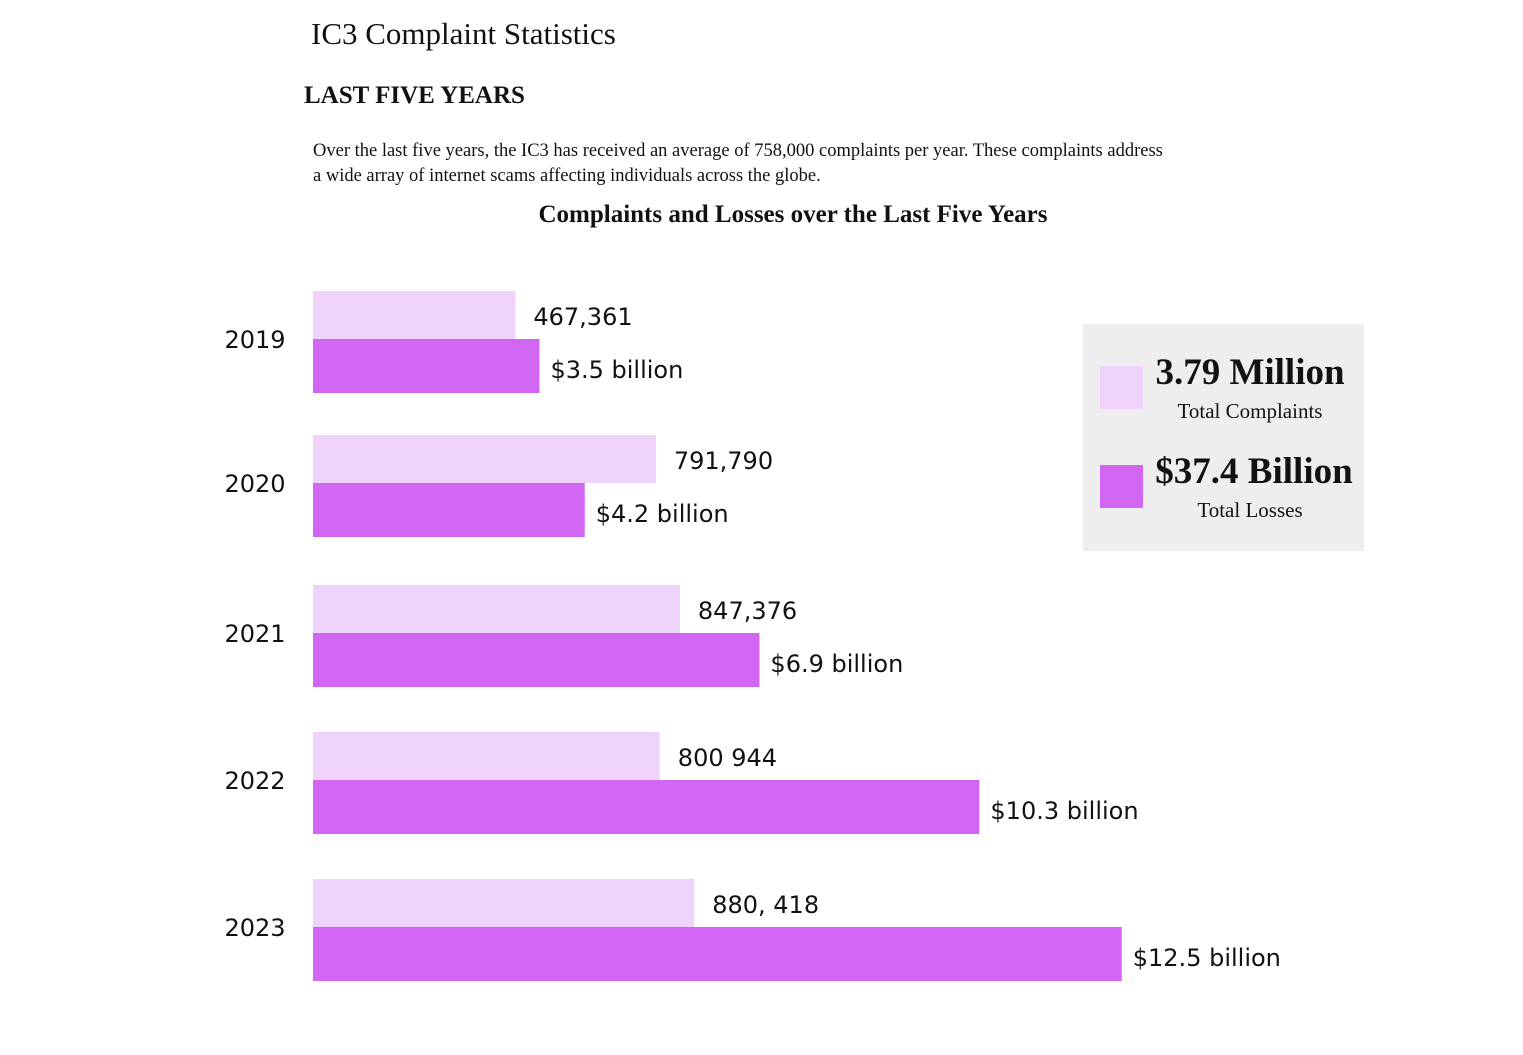 This screenshot has height=1055, width=1523. I want to click on year-tick-label: 2019, so click(254, 340).